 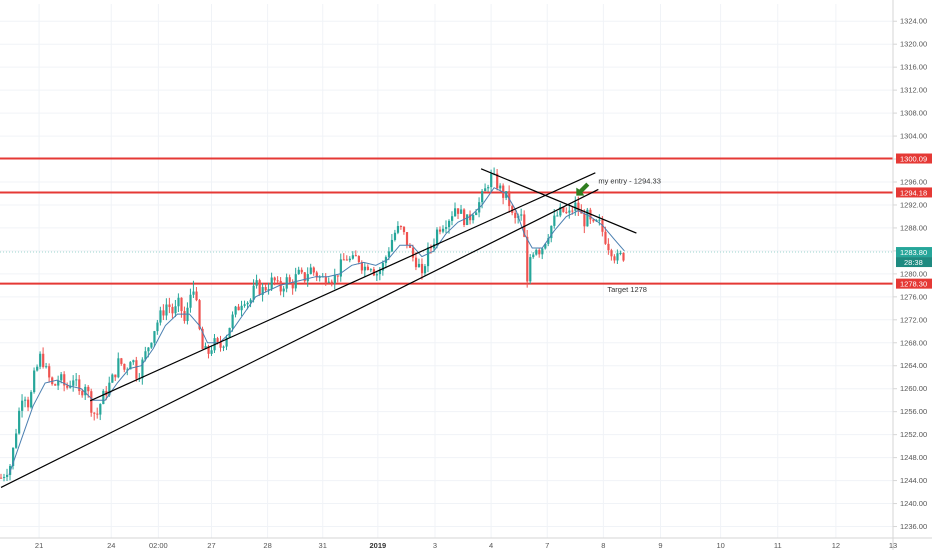 I want to click on y-tick-label: 1288.00, so click(x=913, y=227).